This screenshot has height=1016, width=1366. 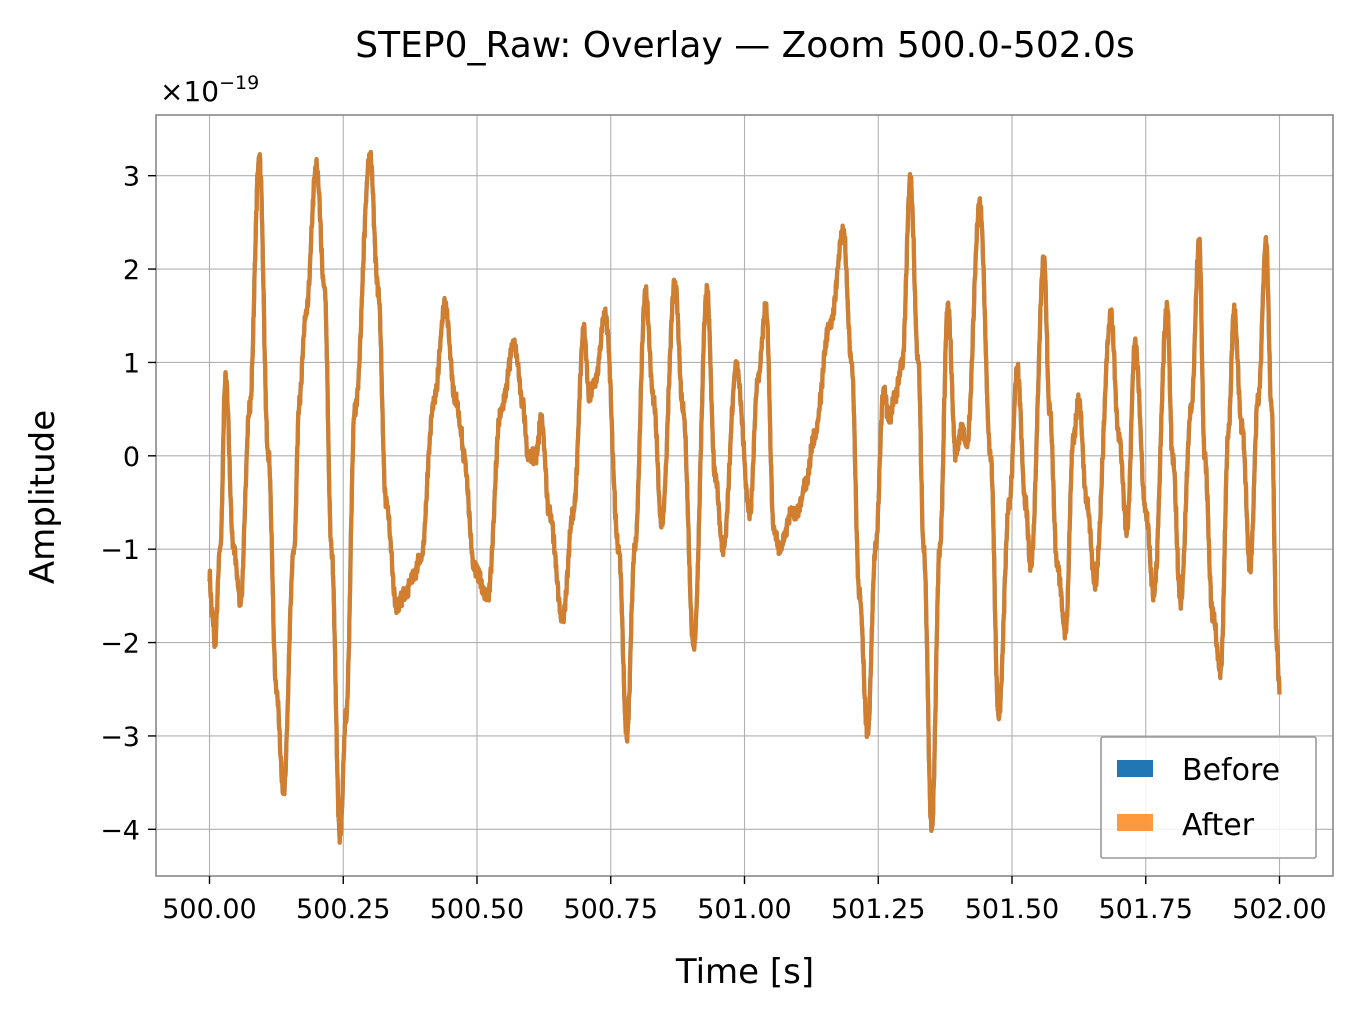 I want to click on y-ticks: −4 −3 −2 −1 0 1 2 3, so click(x=128, y=504).